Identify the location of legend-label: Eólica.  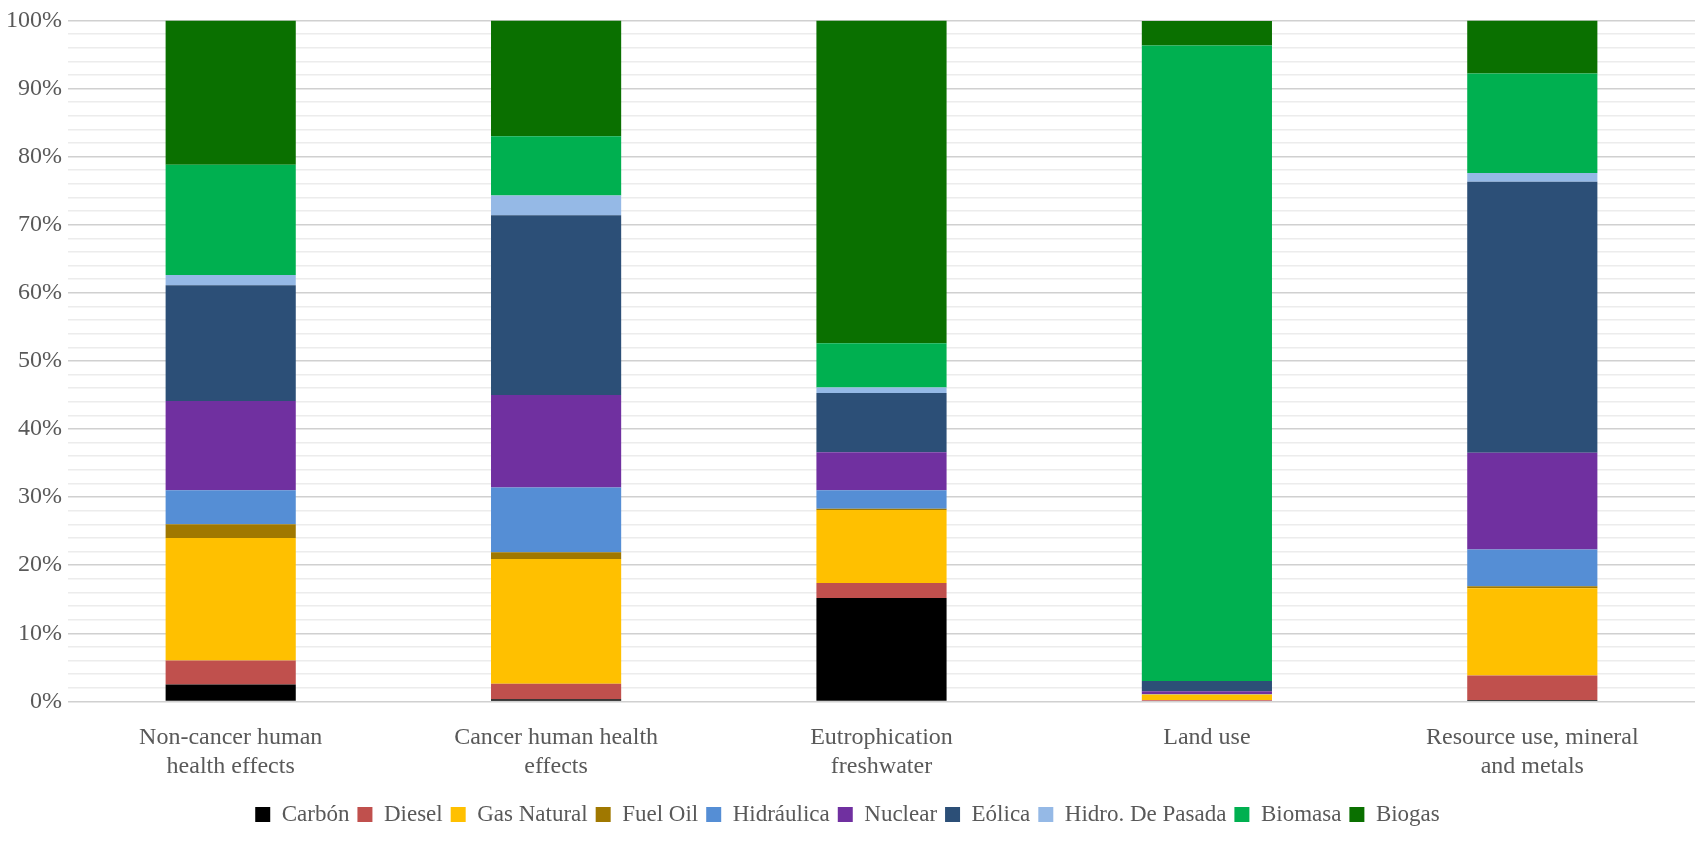
(1001, 813).